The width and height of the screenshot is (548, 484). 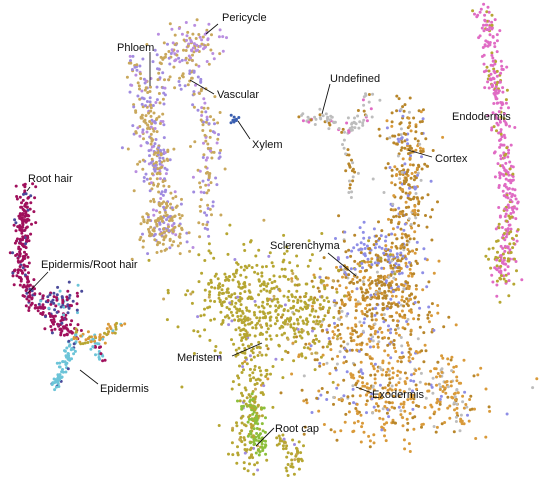 I want to click on label-epidermis-root-hair: Epidermis/Root hair, so click(x=89, y=265).